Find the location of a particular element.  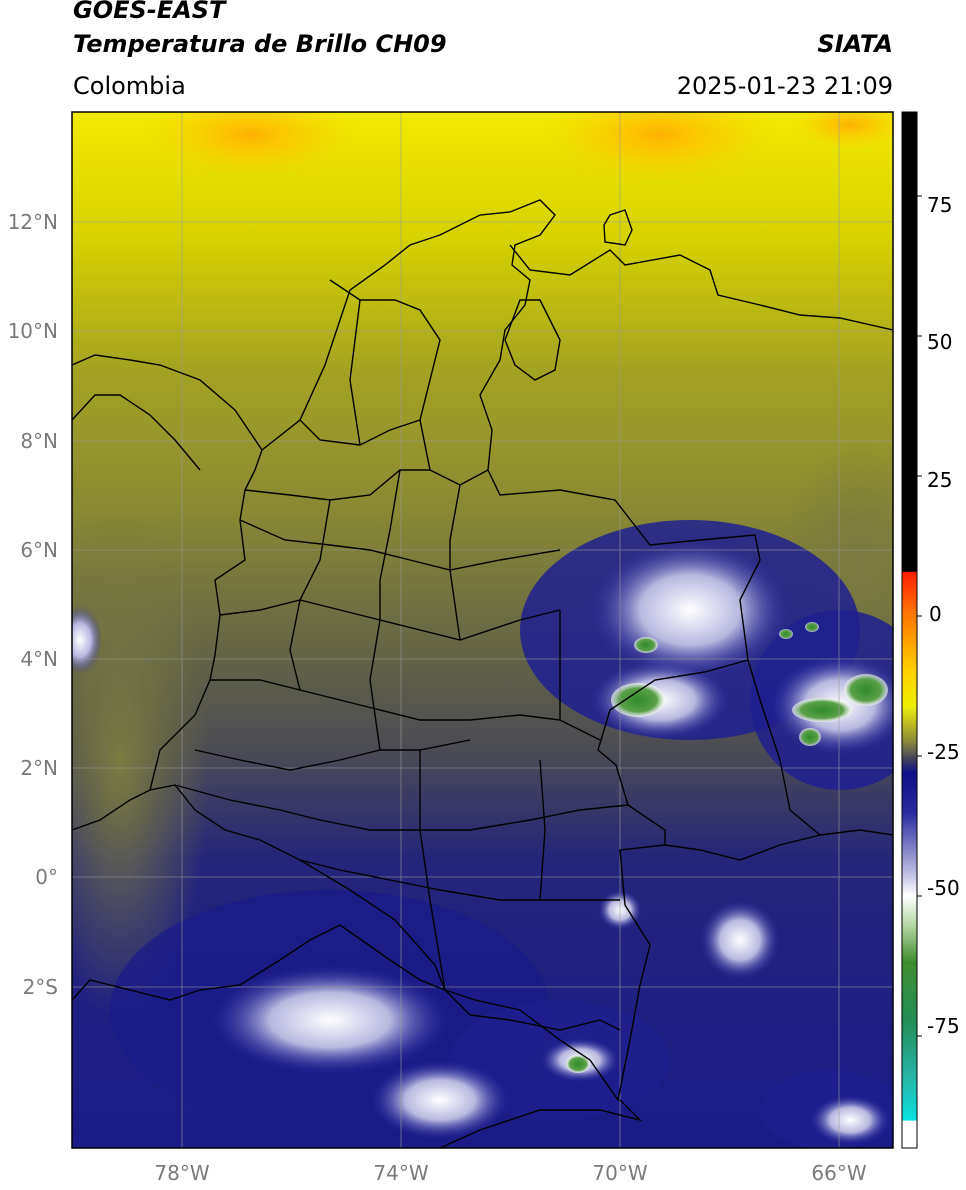

lat-label: 10°N is located at coordinates (33, 331).